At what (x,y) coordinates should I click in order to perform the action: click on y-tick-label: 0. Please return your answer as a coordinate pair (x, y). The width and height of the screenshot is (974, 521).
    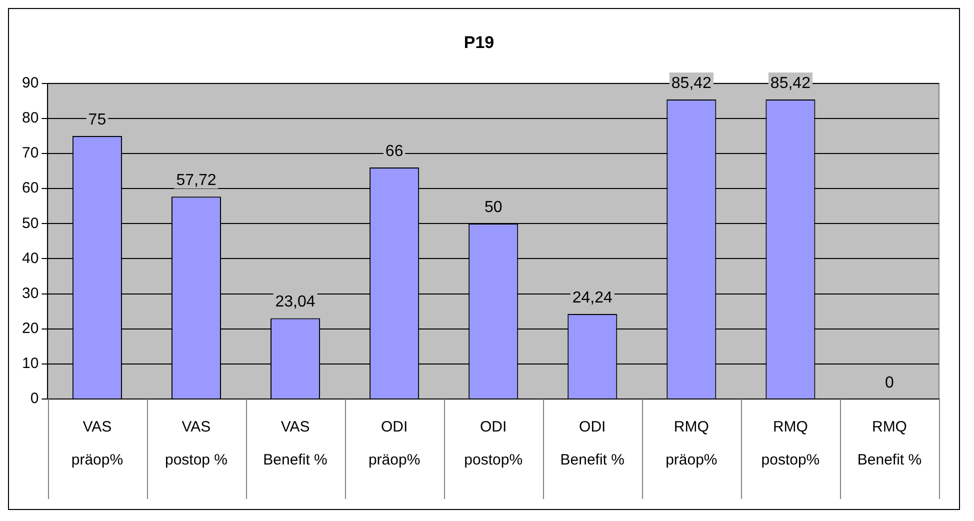
    Looking at the image, I should click on (34, 399).